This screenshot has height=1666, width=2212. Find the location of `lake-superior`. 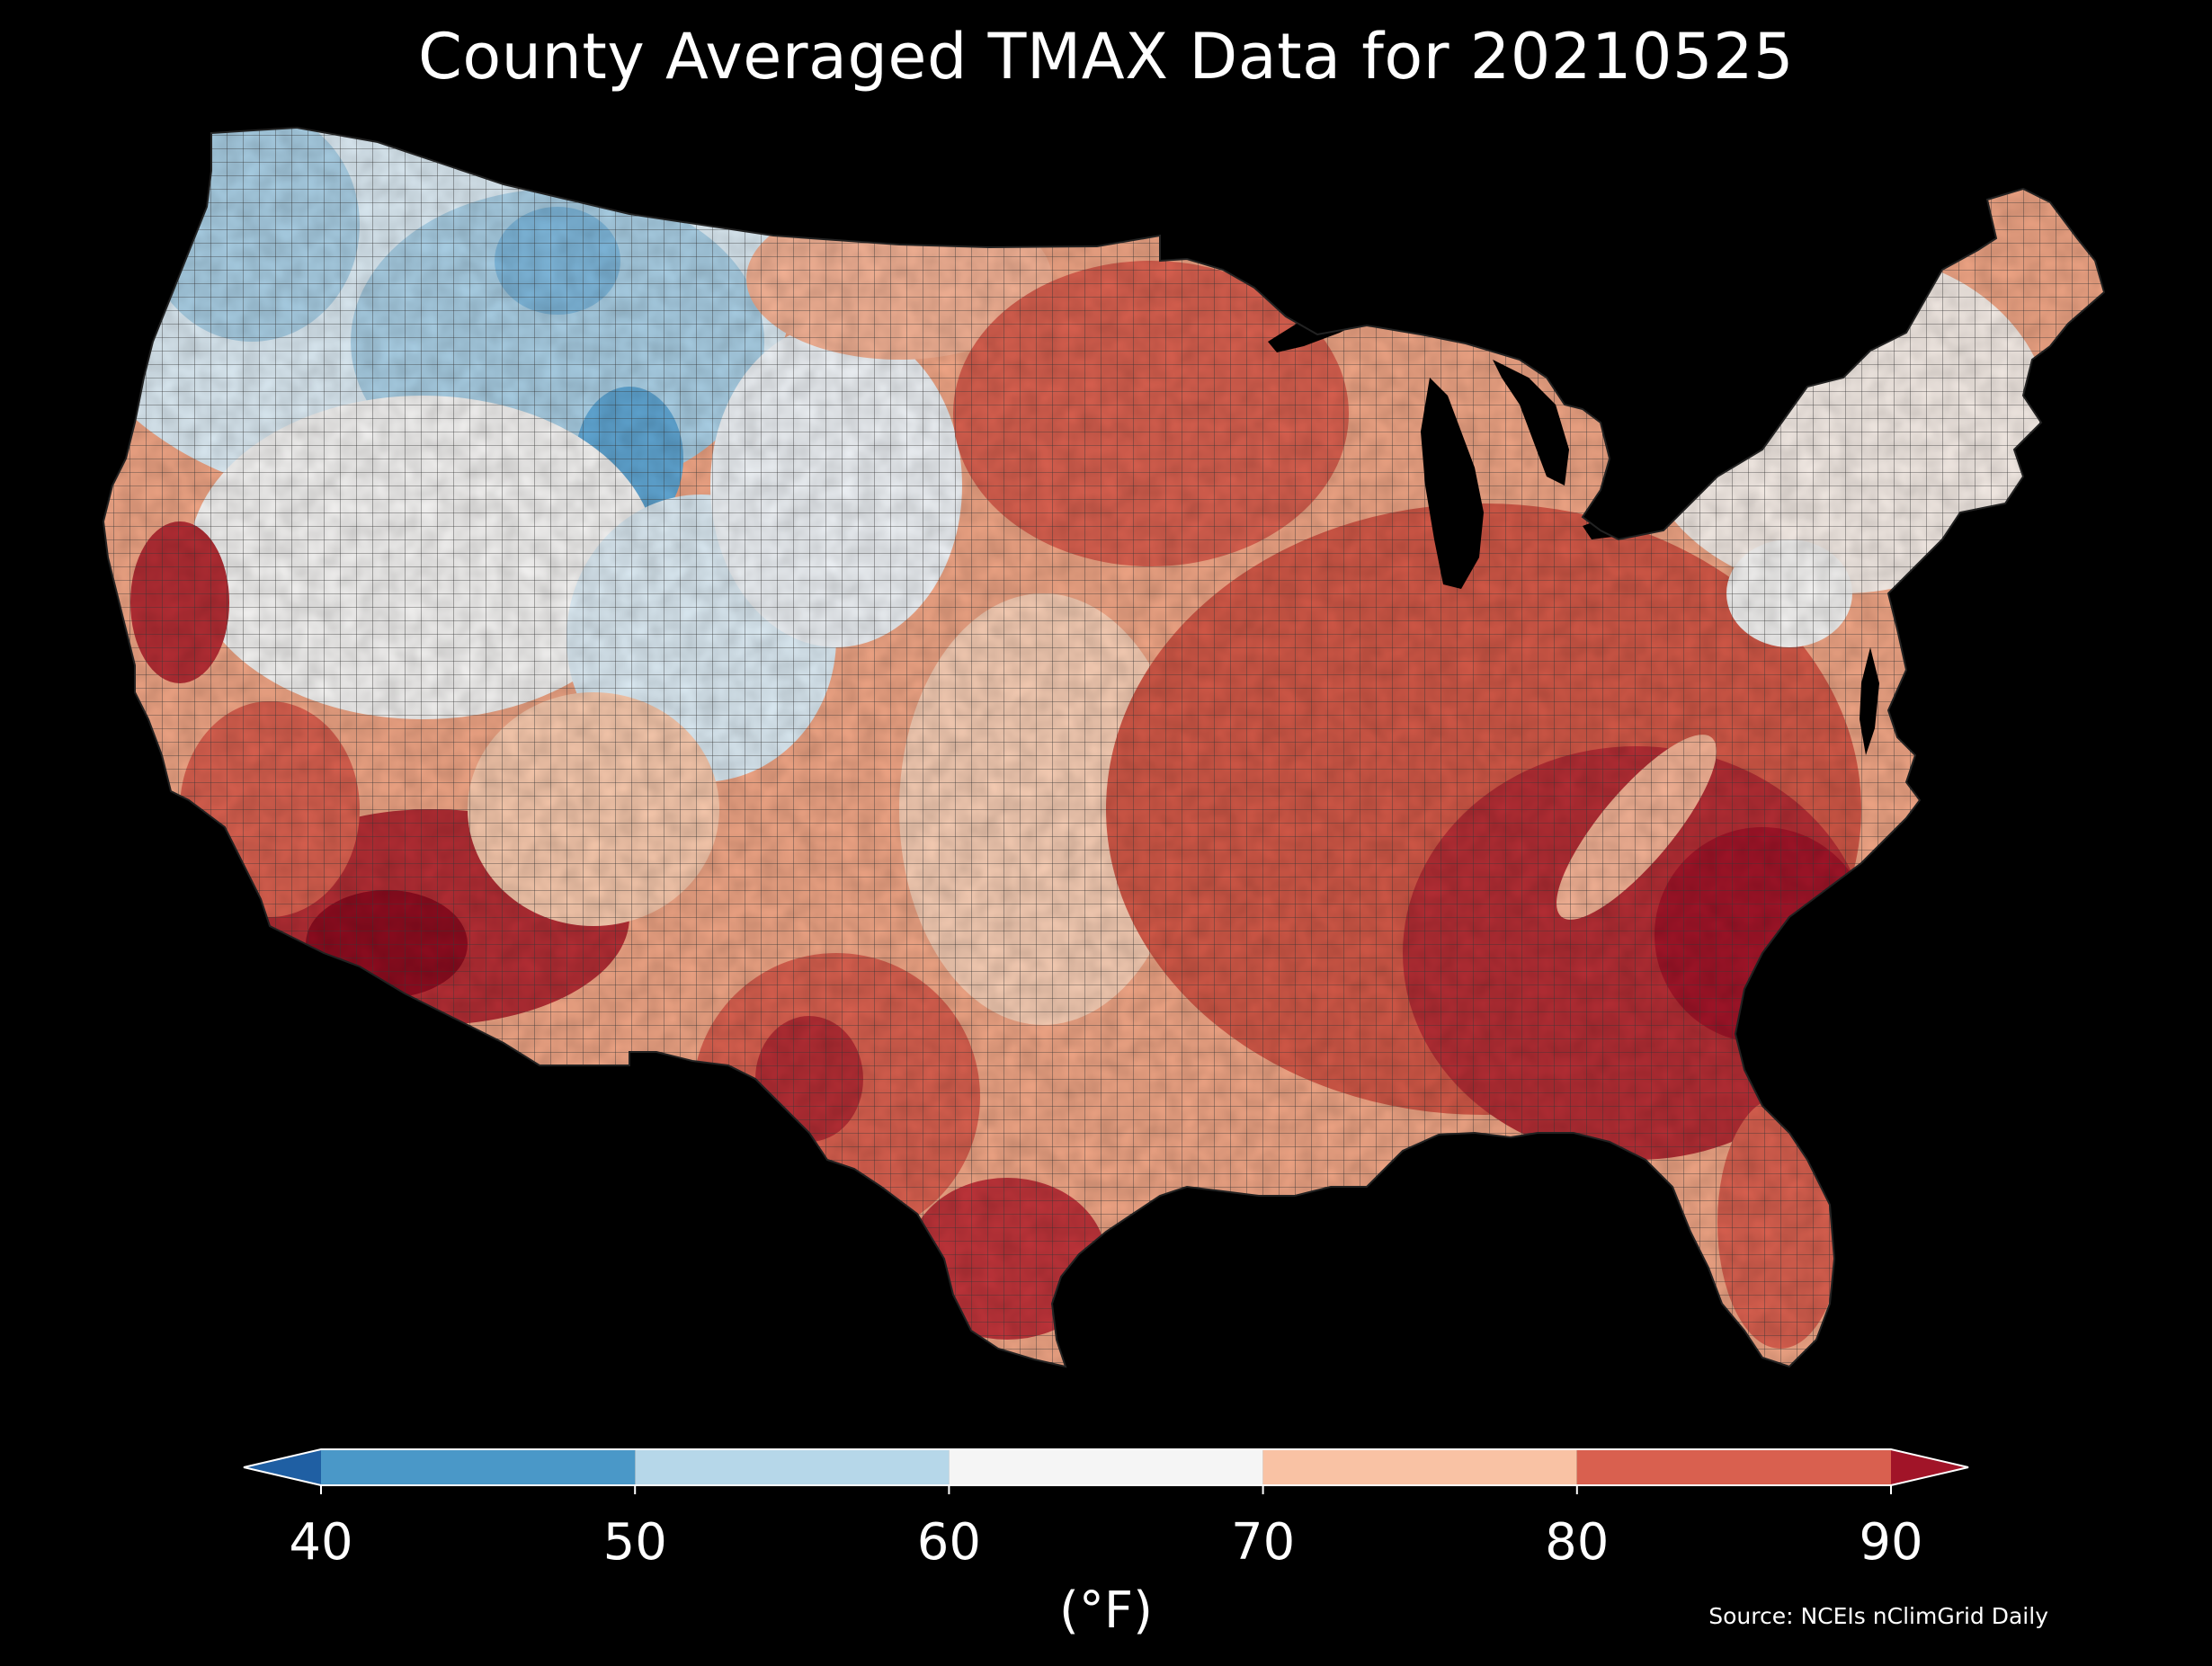

lake-superior is located at coordinates (1326, 325).